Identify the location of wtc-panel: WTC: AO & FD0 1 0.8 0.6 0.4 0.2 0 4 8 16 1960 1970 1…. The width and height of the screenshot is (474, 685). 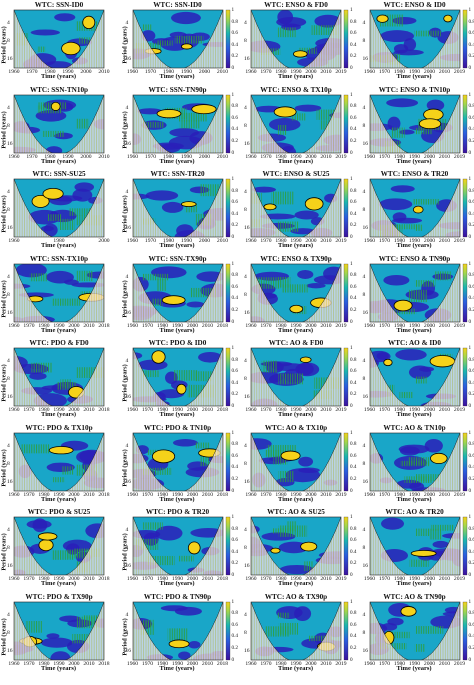
(297, 382).